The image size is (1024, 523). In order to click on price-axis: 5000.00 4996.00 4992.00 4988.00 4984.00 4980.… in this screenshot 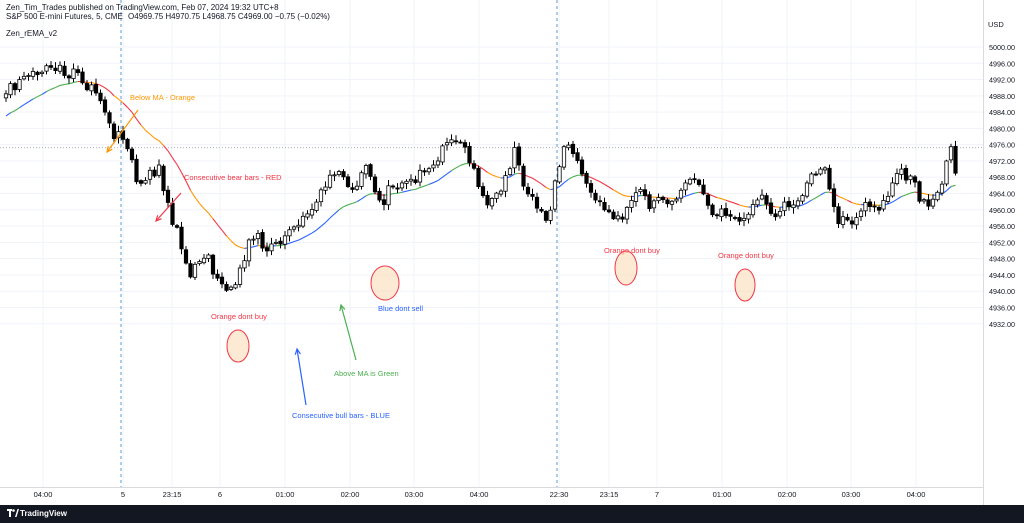, I will do `click(1002, 186)`.